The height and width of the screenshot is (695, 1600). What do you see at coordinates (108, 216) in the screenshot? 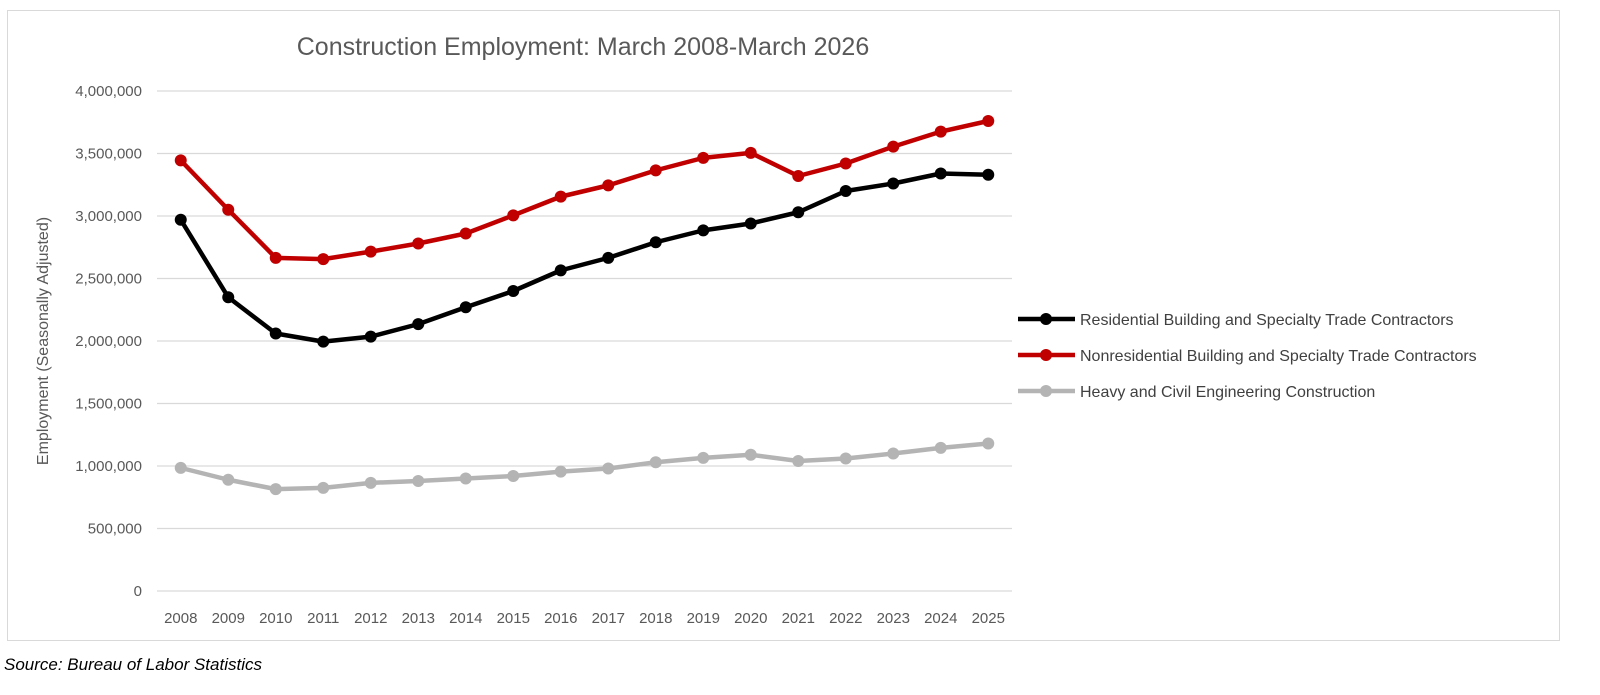
I see `y-tick-label: 3,000,000` at bounding box center [108, 216].